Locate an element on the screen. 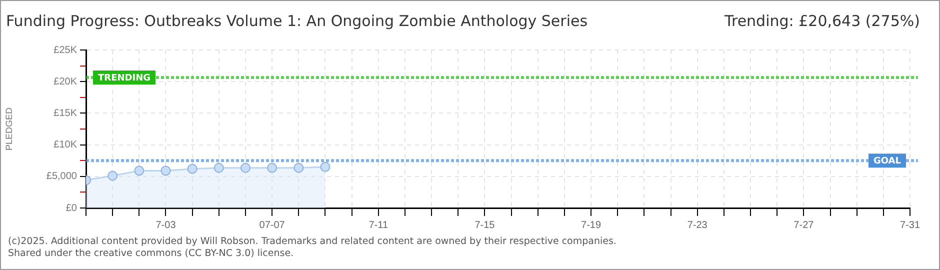 Image resolution: width=940 pixels, height=270 pixels. y-tick-label: £25K is located at coordinates (66, 50).